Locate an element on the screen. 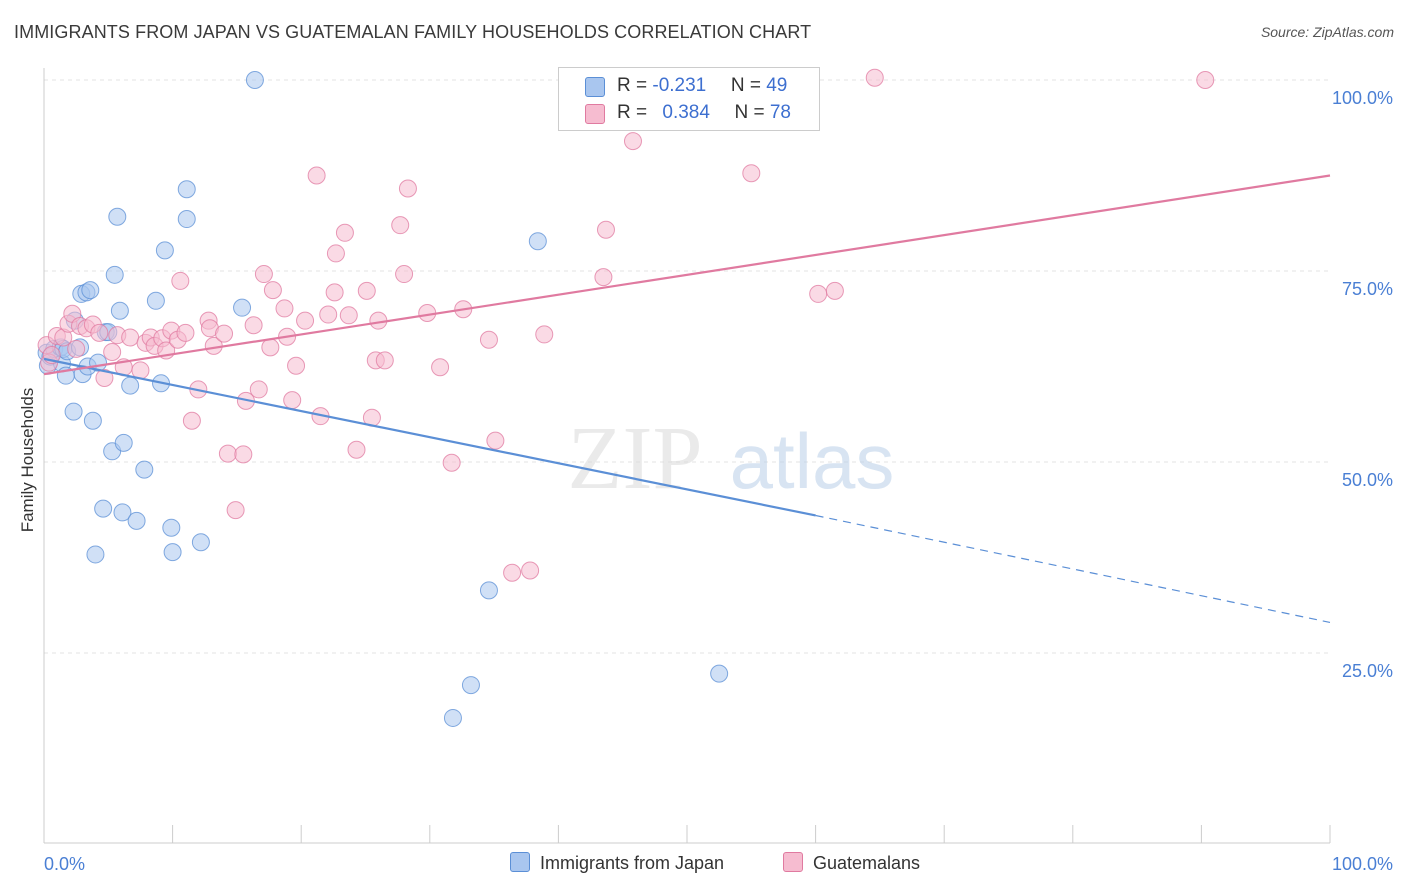  bottom-legend-swatch-guatemalans is located at coordinates (793, 862).